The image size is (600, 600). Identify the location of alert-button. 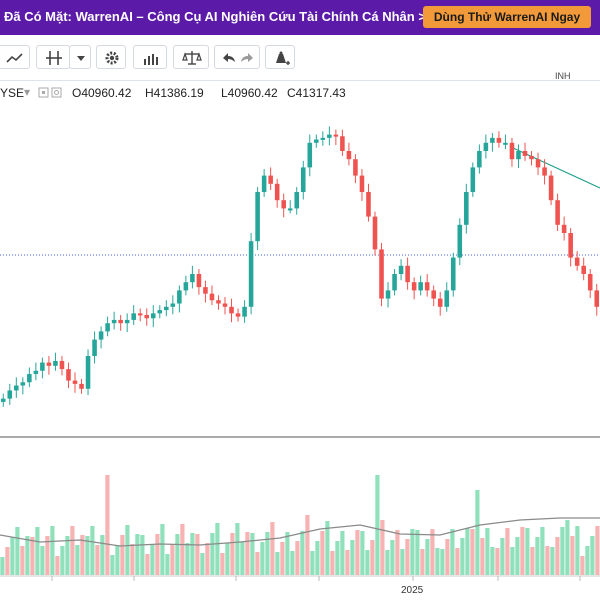
(280, 57).